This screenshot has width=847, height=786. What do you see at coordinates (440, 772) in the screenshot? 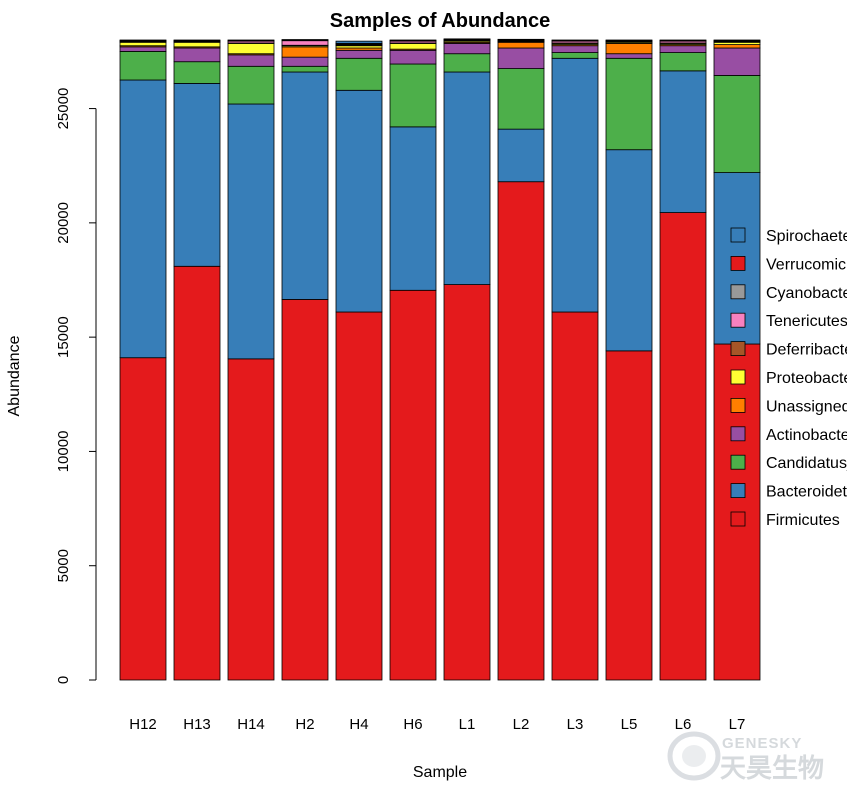
I see `x-axis-title: Sample` at bounding box center [440, 772].